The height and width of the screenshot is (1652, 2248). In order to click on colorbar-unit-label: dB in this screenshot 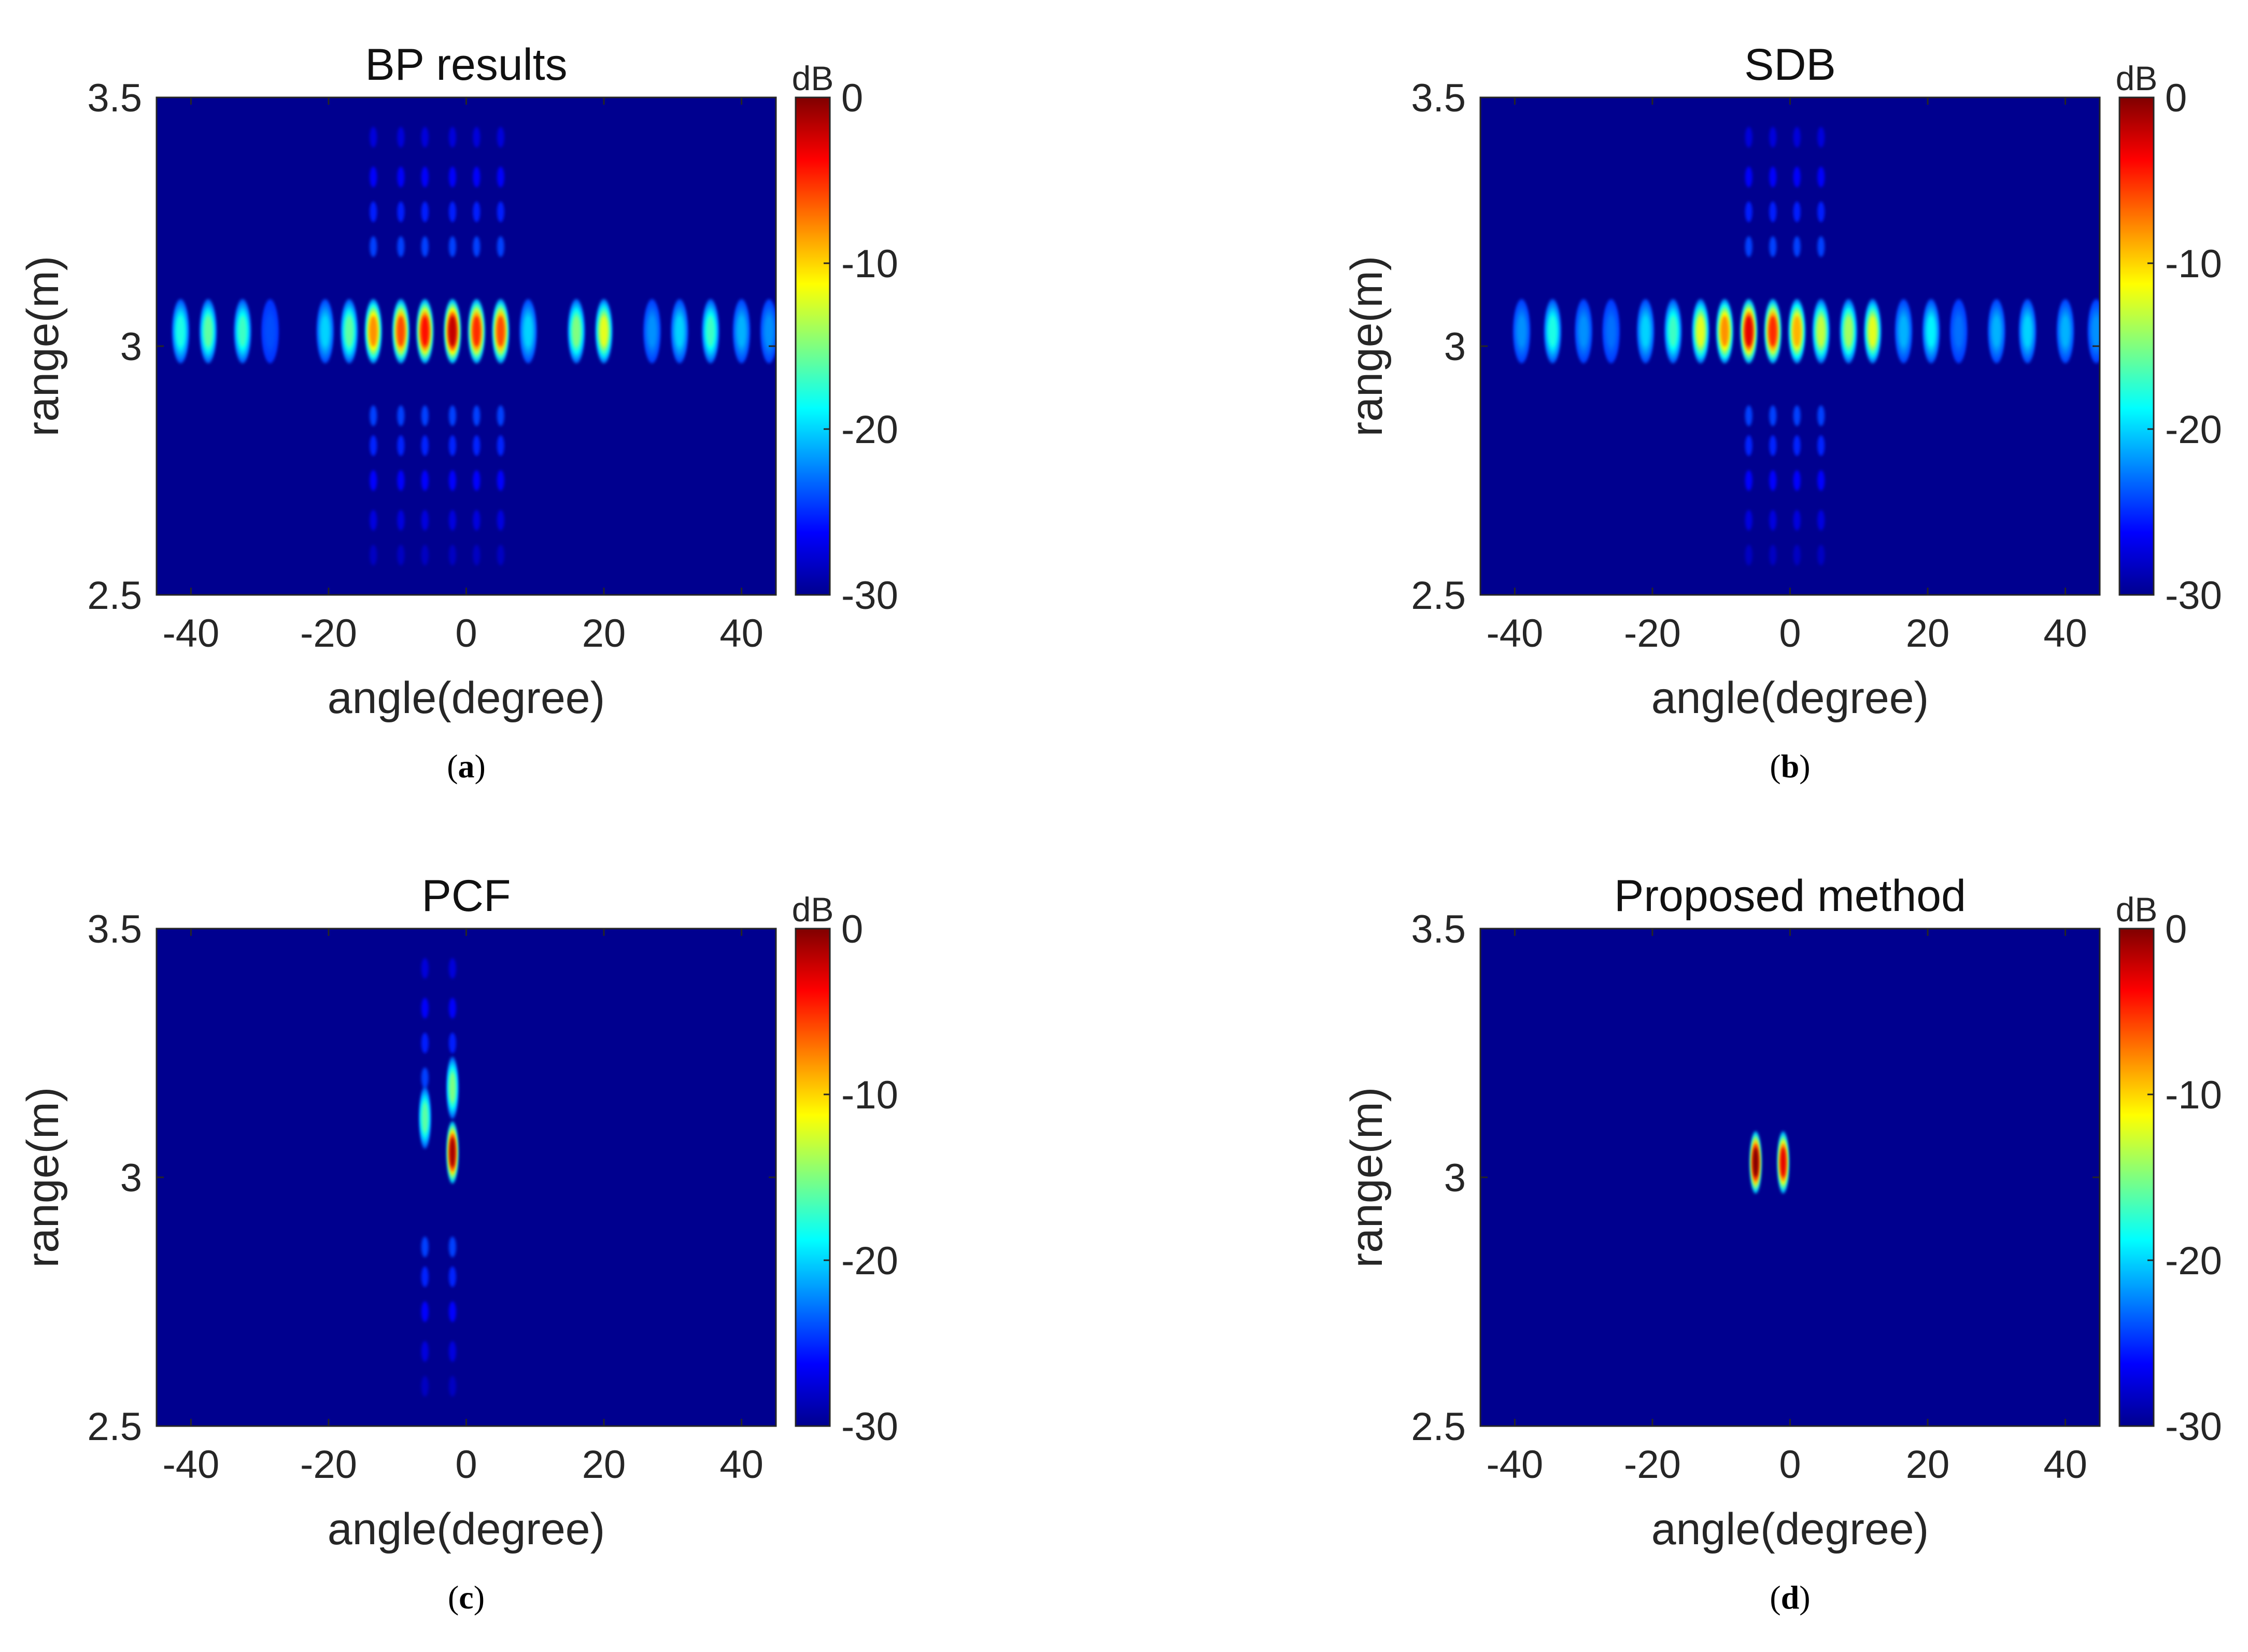, I will do `click(2137, 78)`.